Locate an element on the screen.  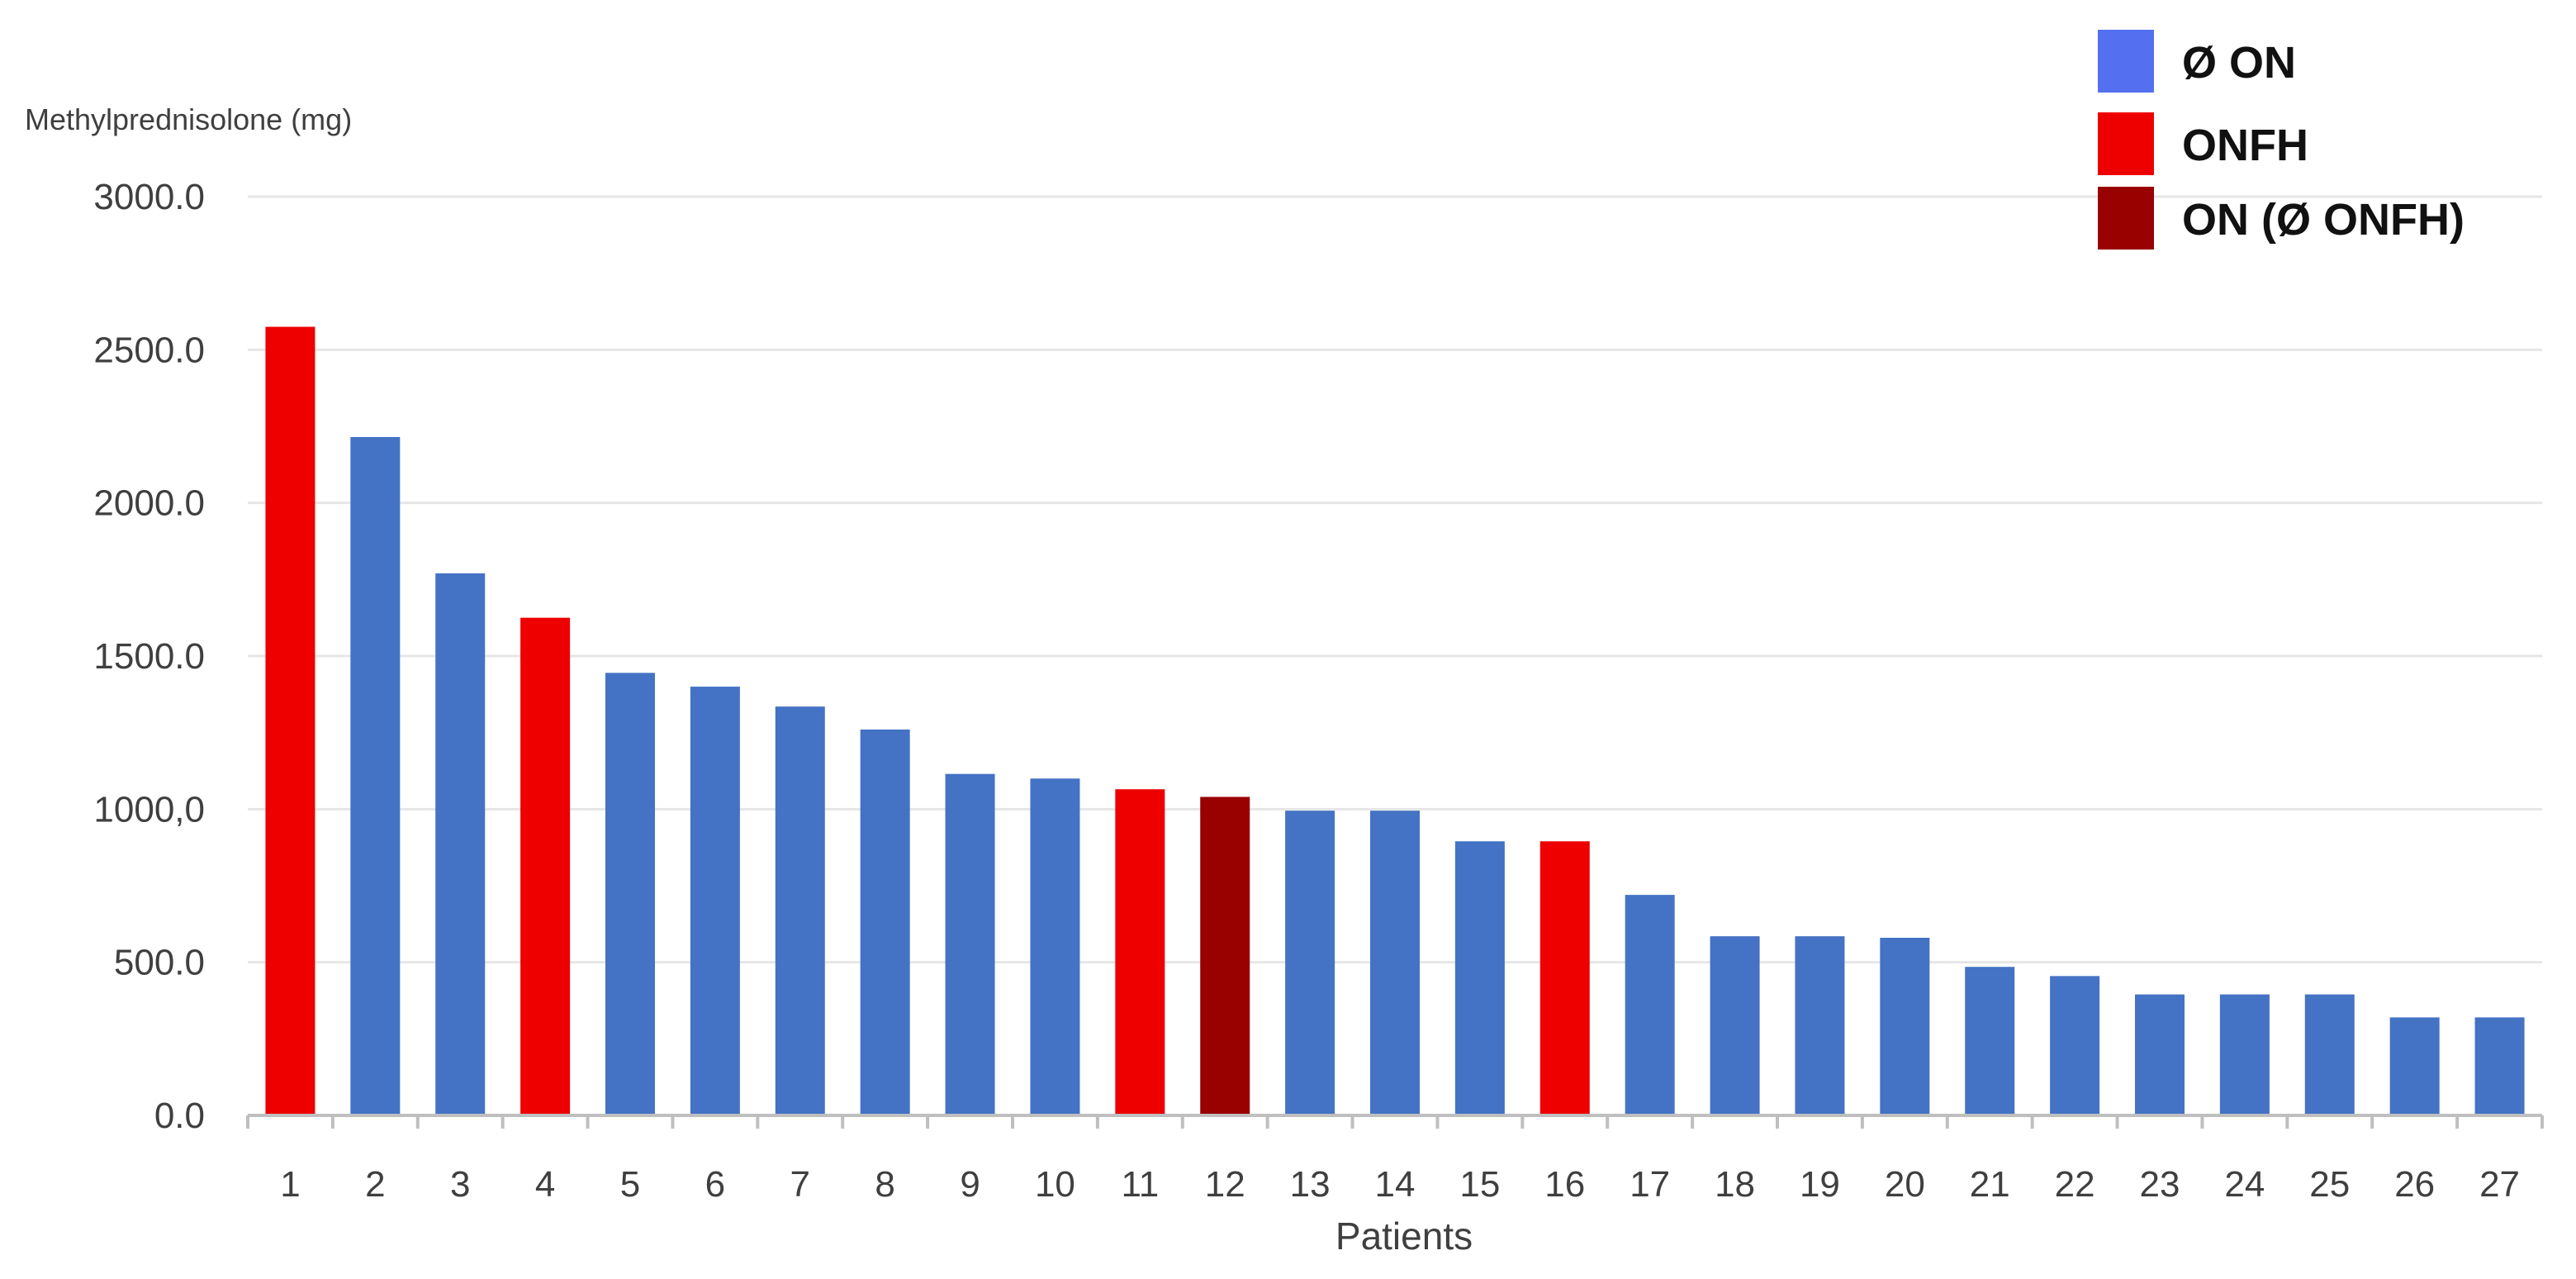
x-tick-label: 2 is located at coordinates (375, 1184).